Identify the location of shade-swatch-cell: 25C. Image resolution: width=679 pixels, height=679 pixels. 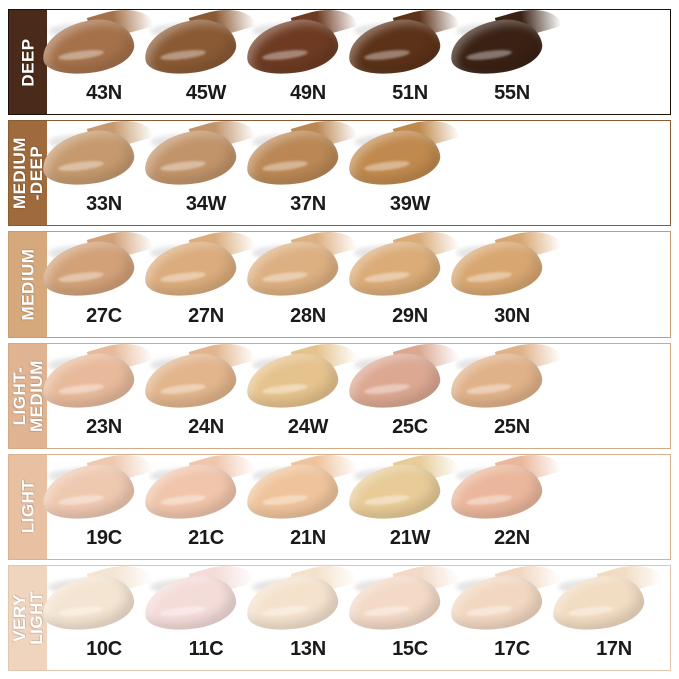
(402, 395).